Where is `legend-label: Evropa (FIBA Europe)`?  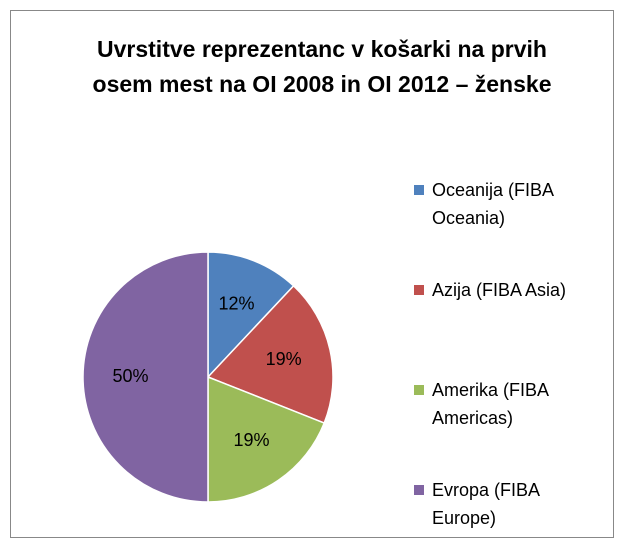 legend-label: Evropa (FIBA Europe) is located at coordinates (486, 504).